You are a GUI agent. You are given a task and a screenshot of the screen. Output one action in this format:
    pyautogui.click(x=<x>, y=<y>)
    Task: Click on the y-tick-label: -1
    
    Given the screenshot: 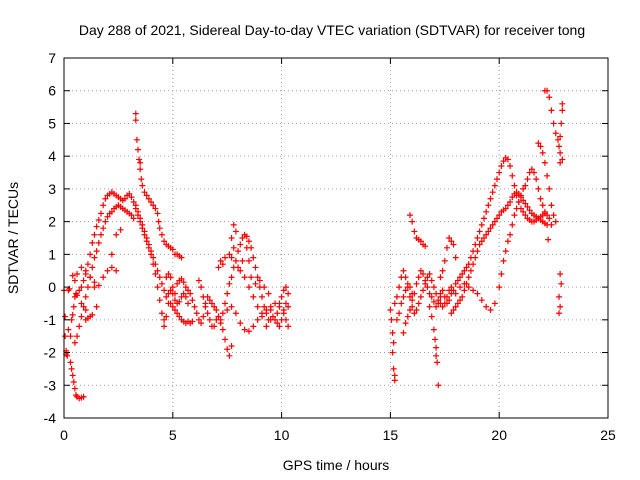 What is the action you would take?
    pyautogui.click(x=50, y=320)
    